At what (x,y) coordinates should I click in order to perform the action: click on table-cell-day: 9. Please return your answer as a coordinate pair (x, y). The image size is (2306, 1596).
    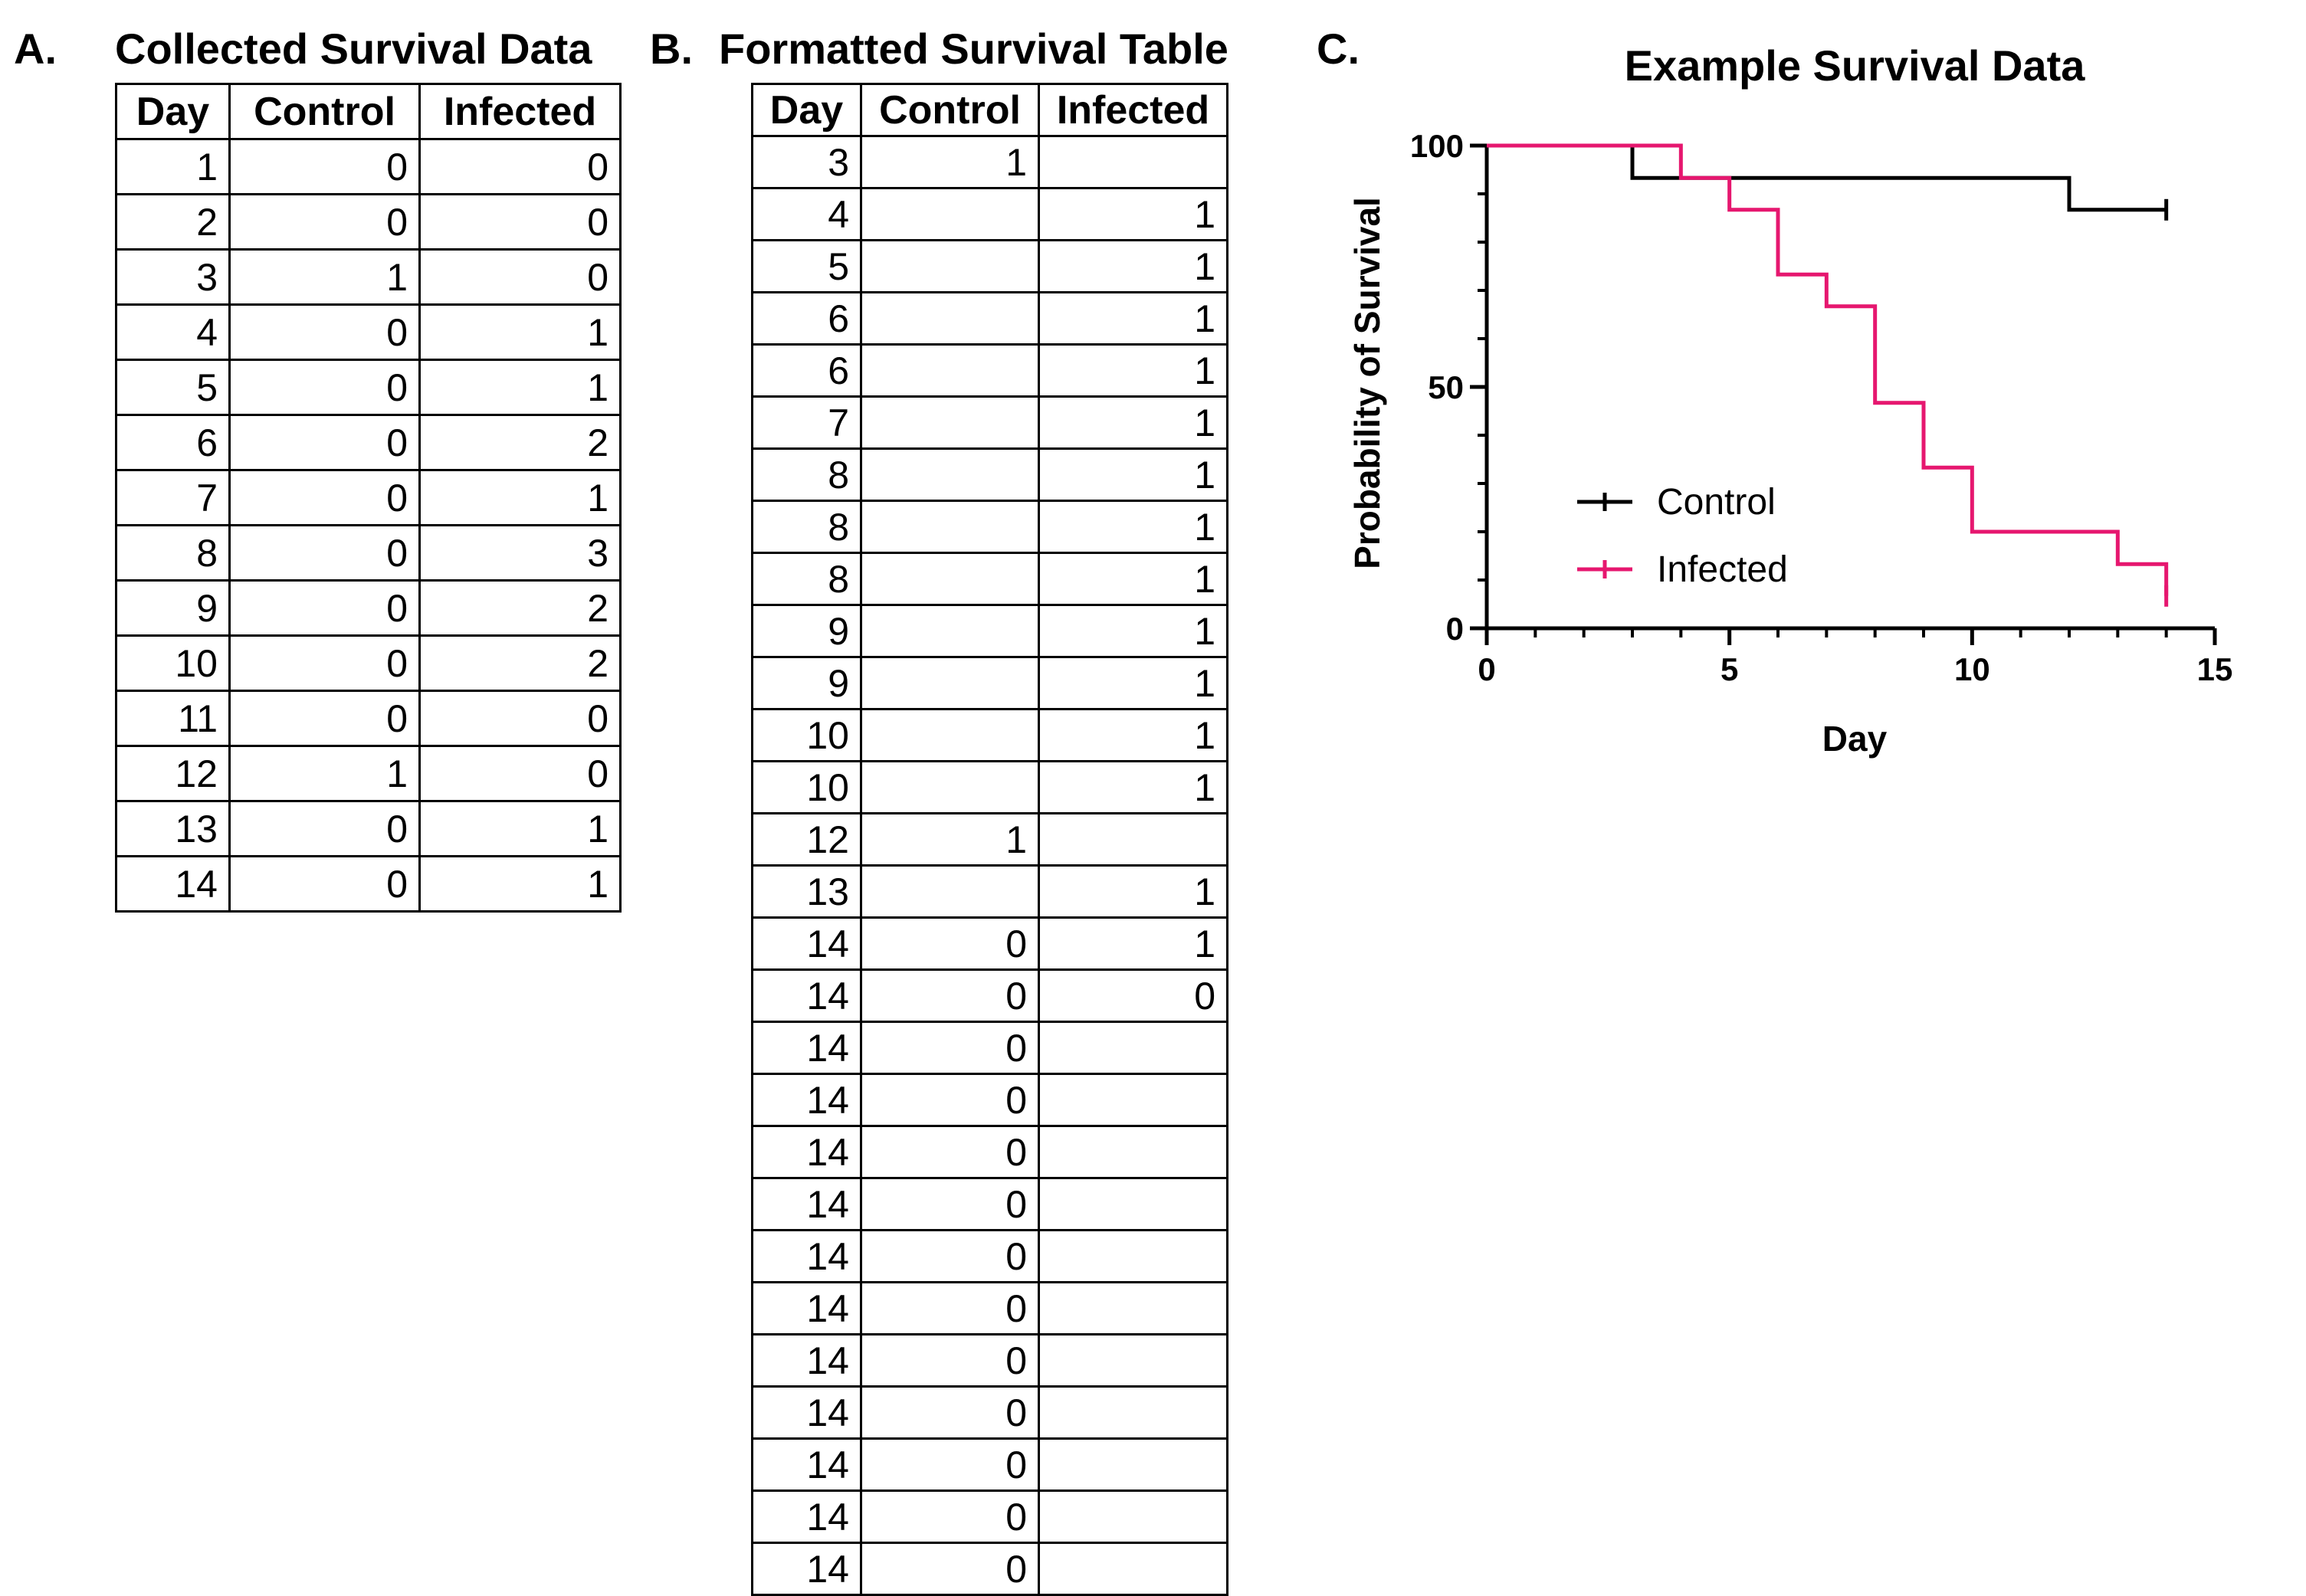
    Looking at the image, I should click on (806, 631).